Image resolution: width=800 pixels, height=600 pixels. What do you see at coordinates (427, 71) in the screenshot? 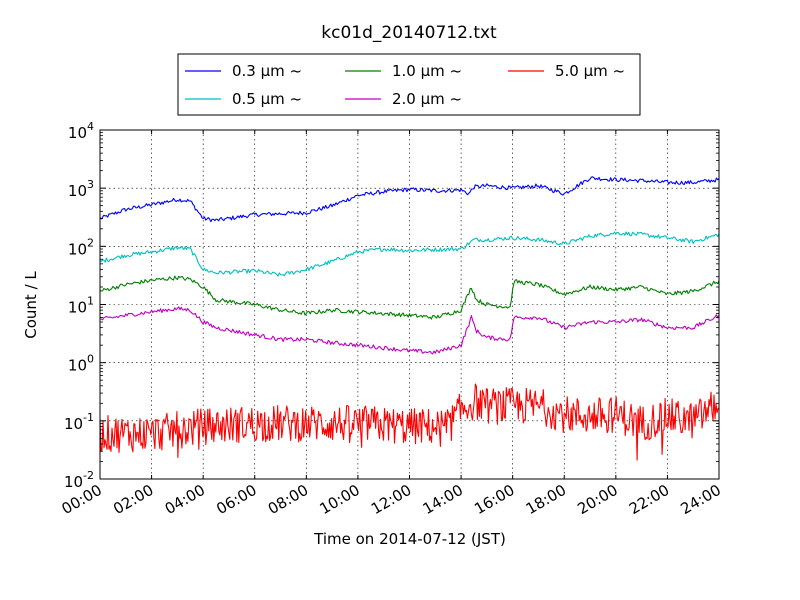
I see `legend-label: 1.0 μm ~` at bounding box center [427, 71].